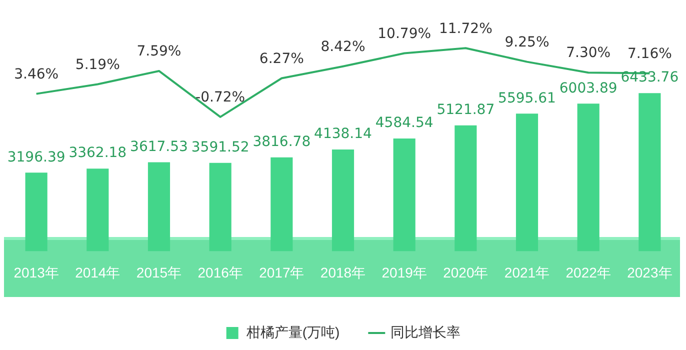  Describe the element at coordinates (465, 272) in the screenshot. I see `x-tick-label: 2020年` at that location.